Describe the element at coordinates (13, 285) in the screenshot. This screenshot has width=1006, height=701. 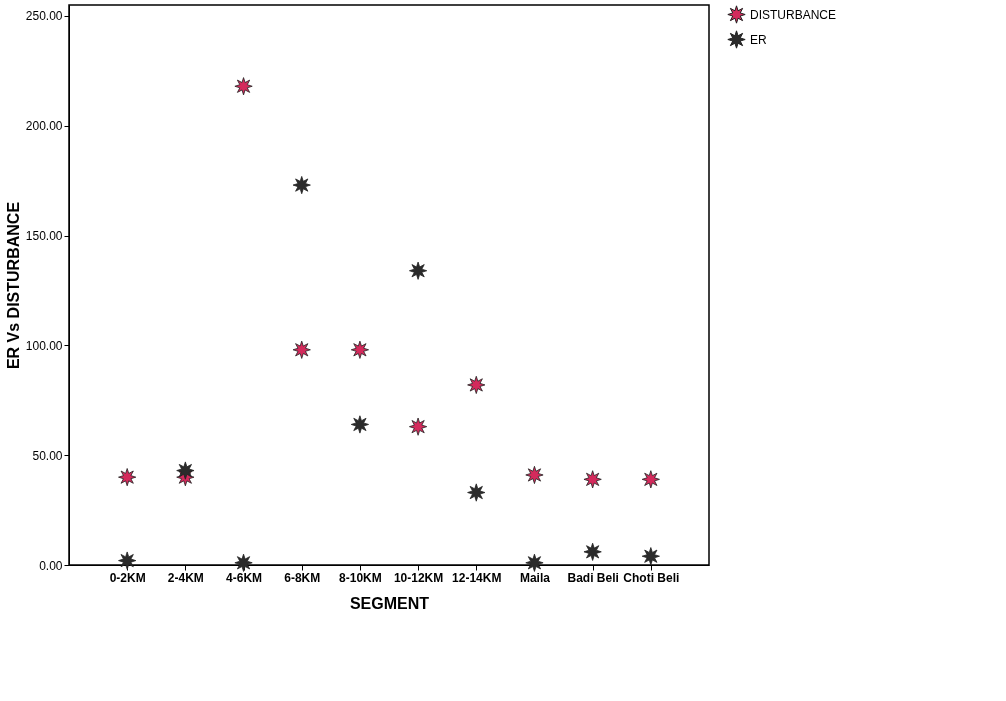
I see `y-axis-title: ER Vs DISTURBANCE` at that location.